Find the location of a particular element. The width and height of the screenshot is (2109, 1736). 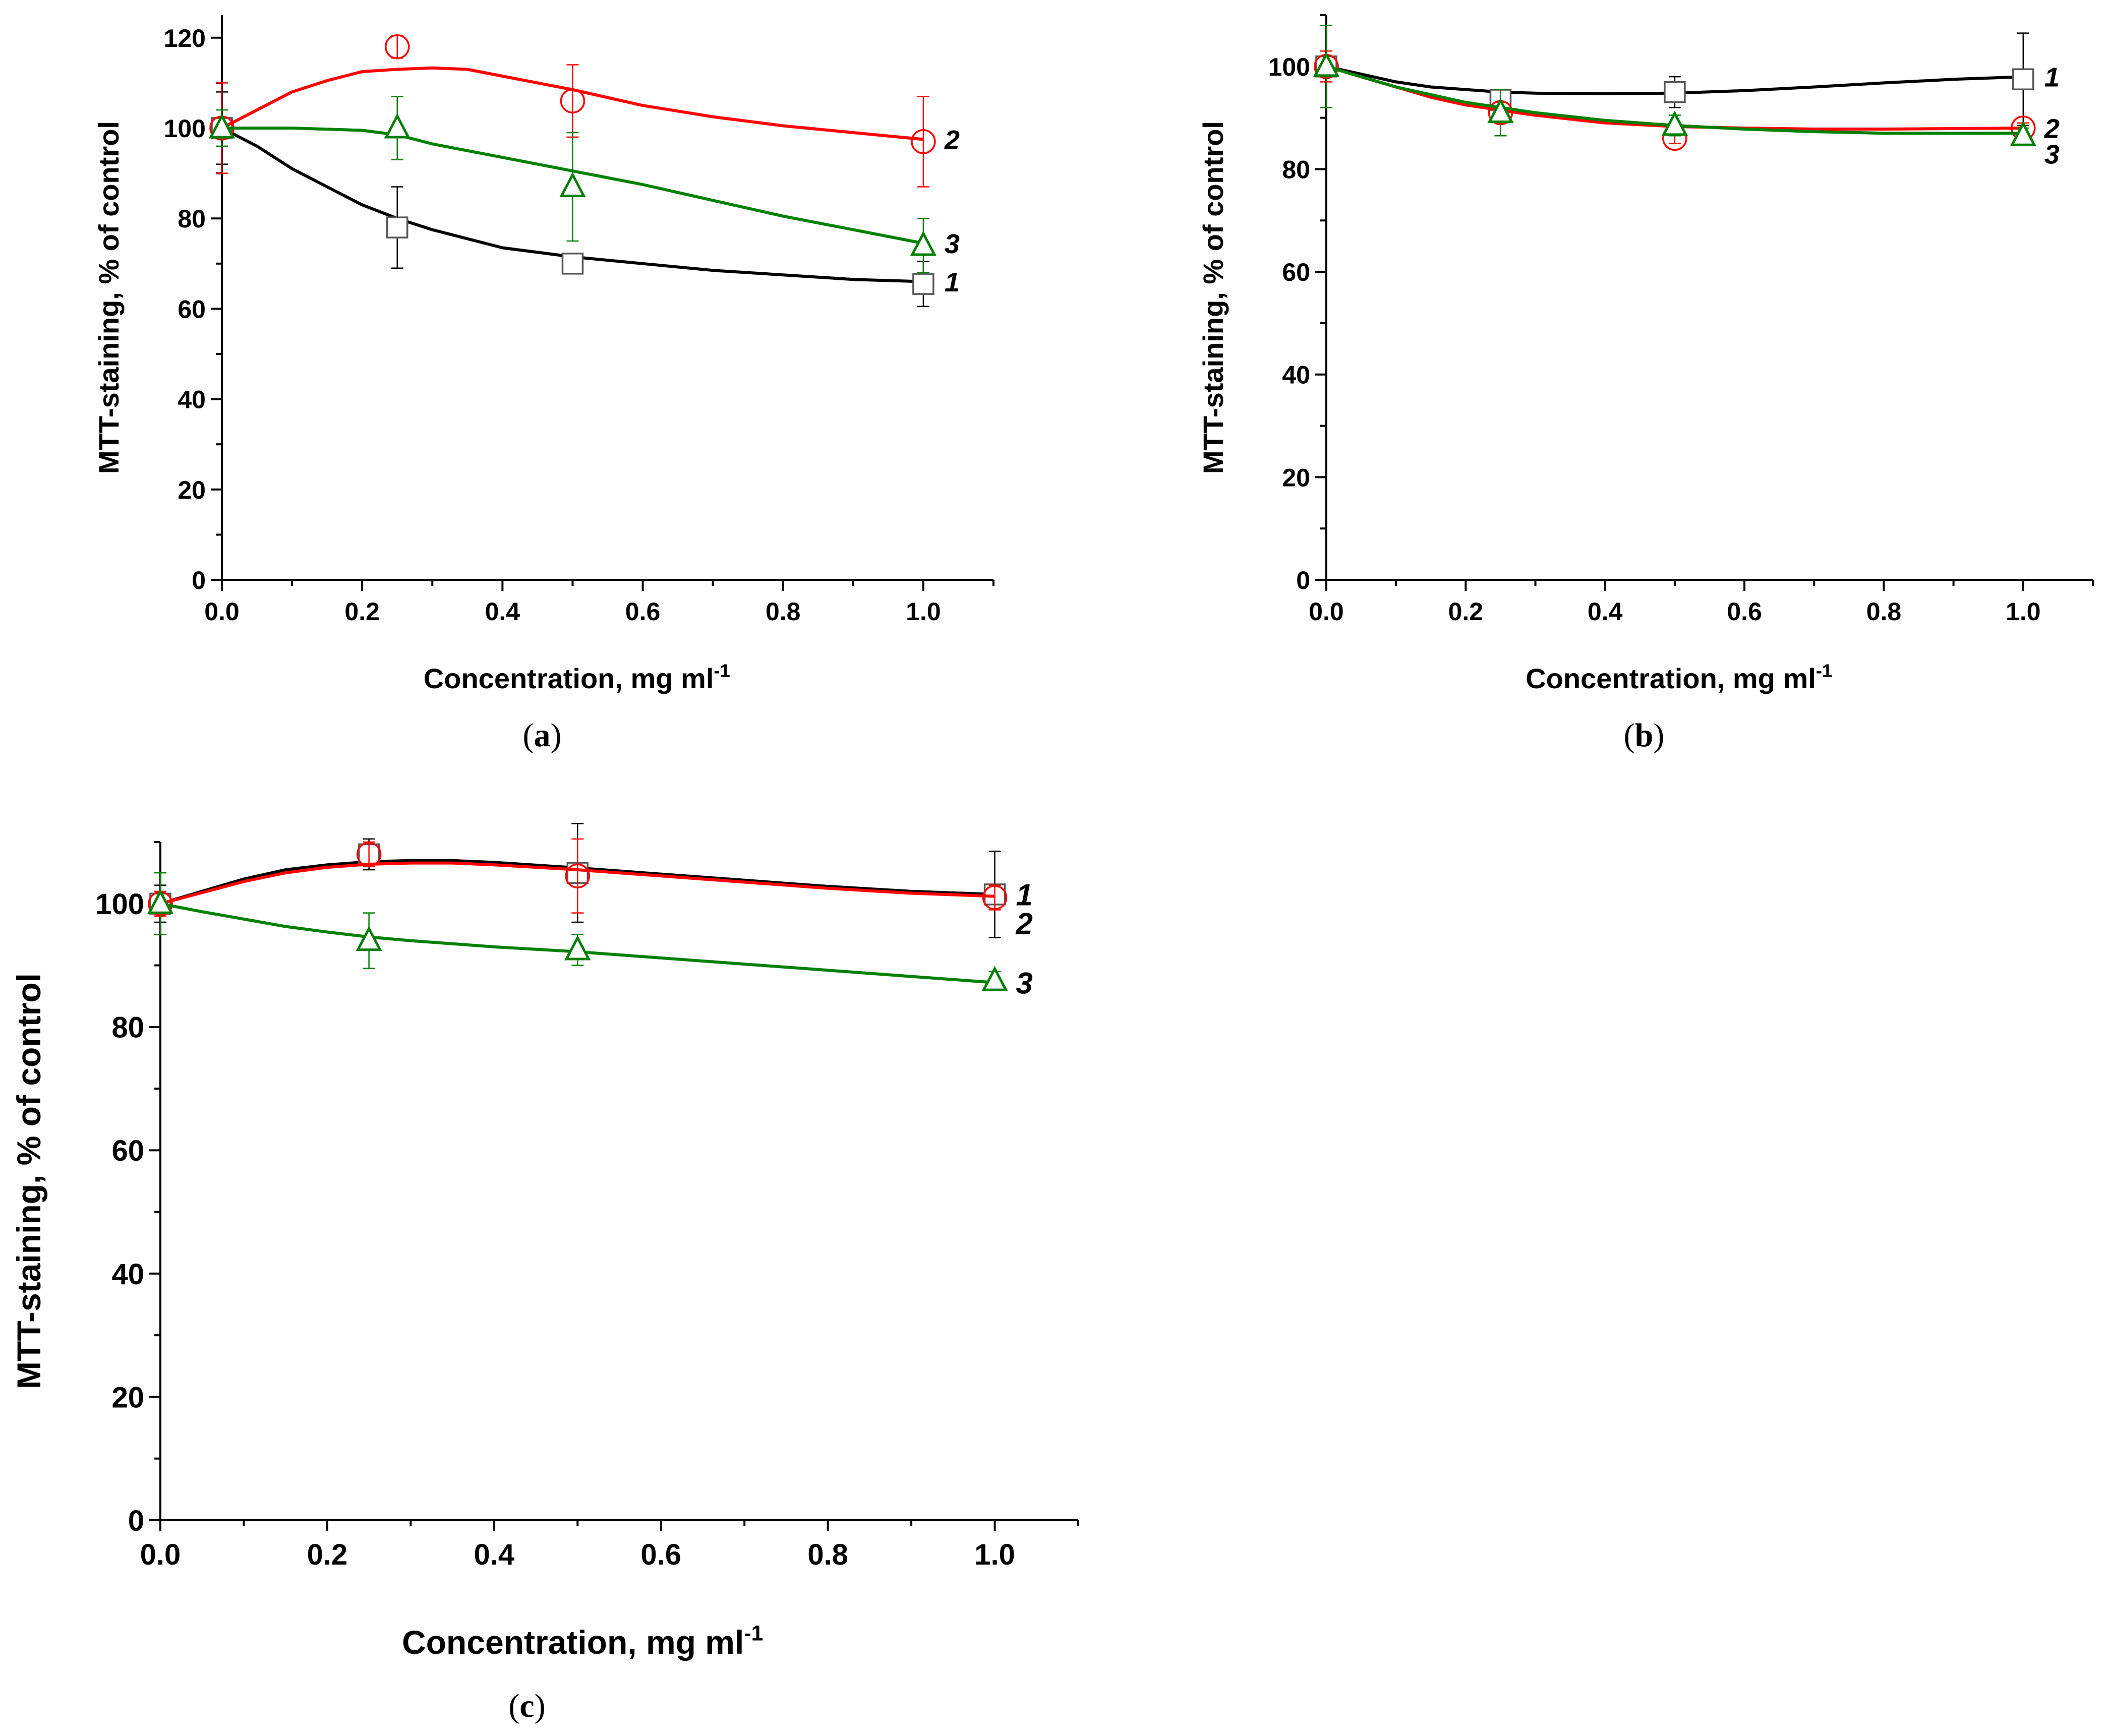

panel-caption-letter: c is located at coordinates (526, 1706).